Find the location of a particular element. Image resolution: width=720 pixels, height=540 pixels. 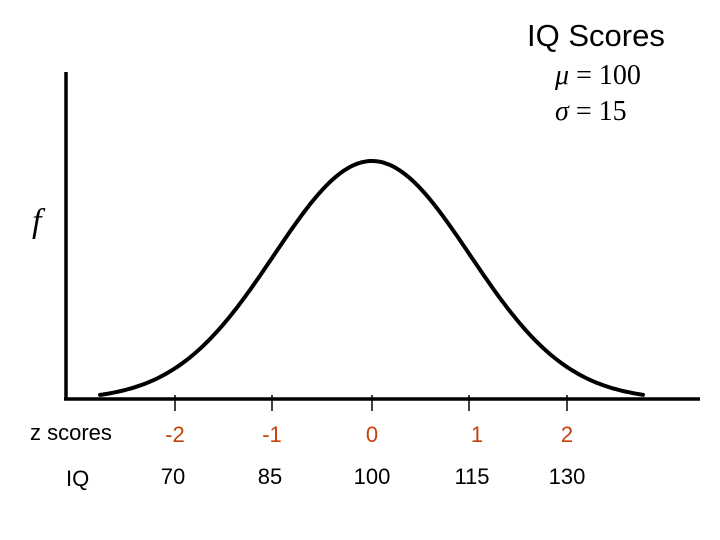

mu-symbol: μ is located at coordinates (562, 75).